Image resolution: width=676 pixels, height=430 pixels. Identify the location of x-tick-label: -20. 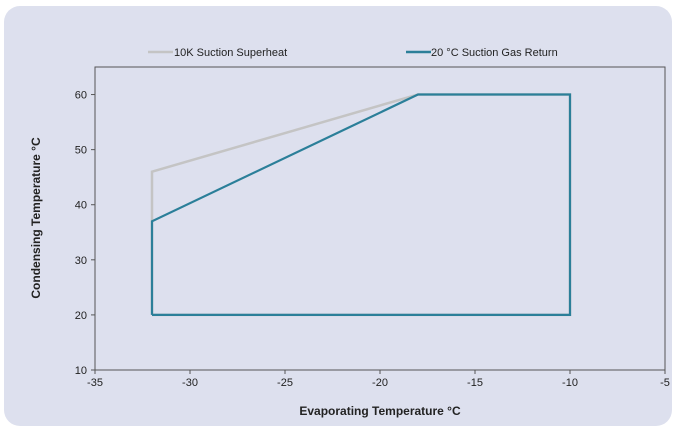
(380, 383).